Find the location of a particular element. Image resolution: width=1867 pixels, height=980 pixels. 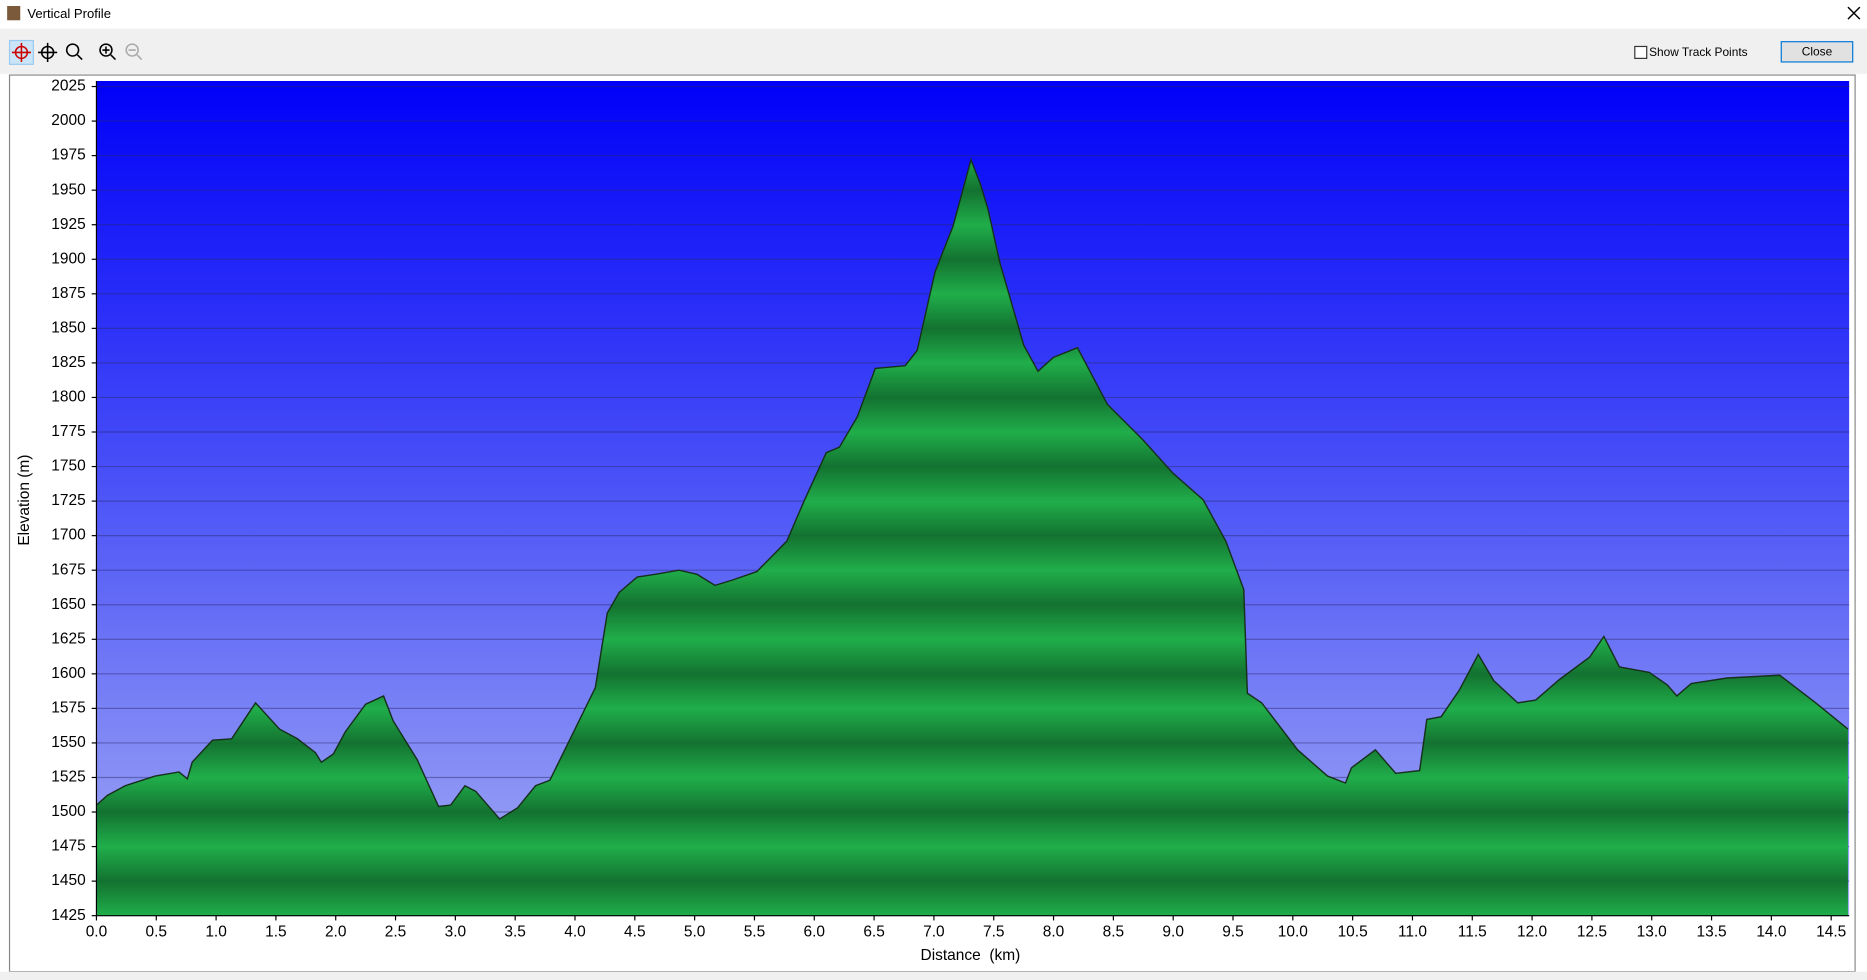

checkbox-label: Show Track Points is located at coordinates (1698, 52).